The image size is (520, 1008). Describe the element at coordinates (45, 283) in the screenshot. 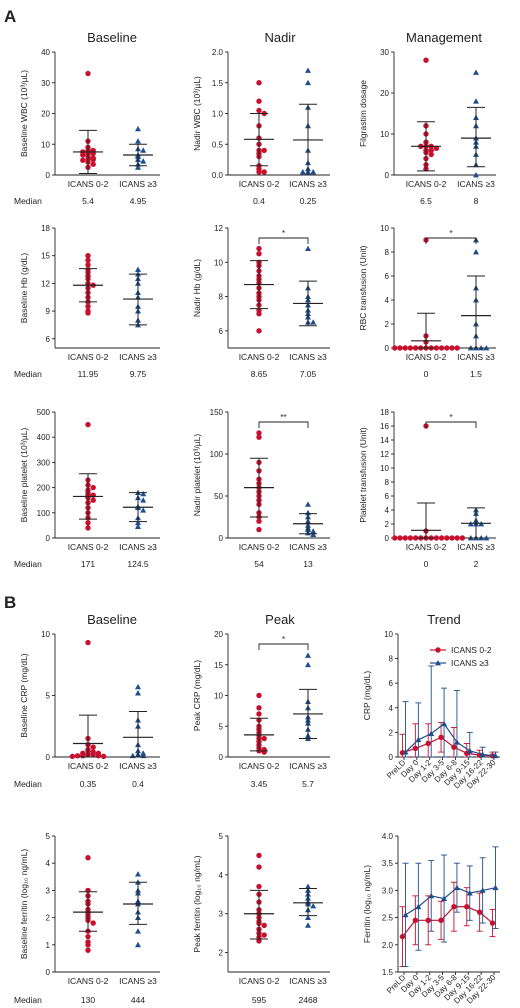

I see `y-tick-label: 12` at that location.